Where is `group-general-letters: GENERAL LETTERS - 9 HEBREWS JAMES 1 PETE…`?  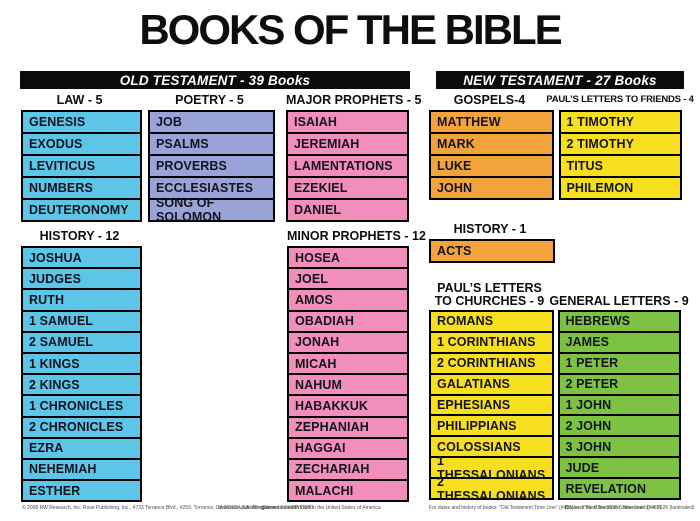
group-general-letters: GENERAL LETTERS - 9 HEBREWS JAMES 1 PETE… is located at coordinates (619, 390).